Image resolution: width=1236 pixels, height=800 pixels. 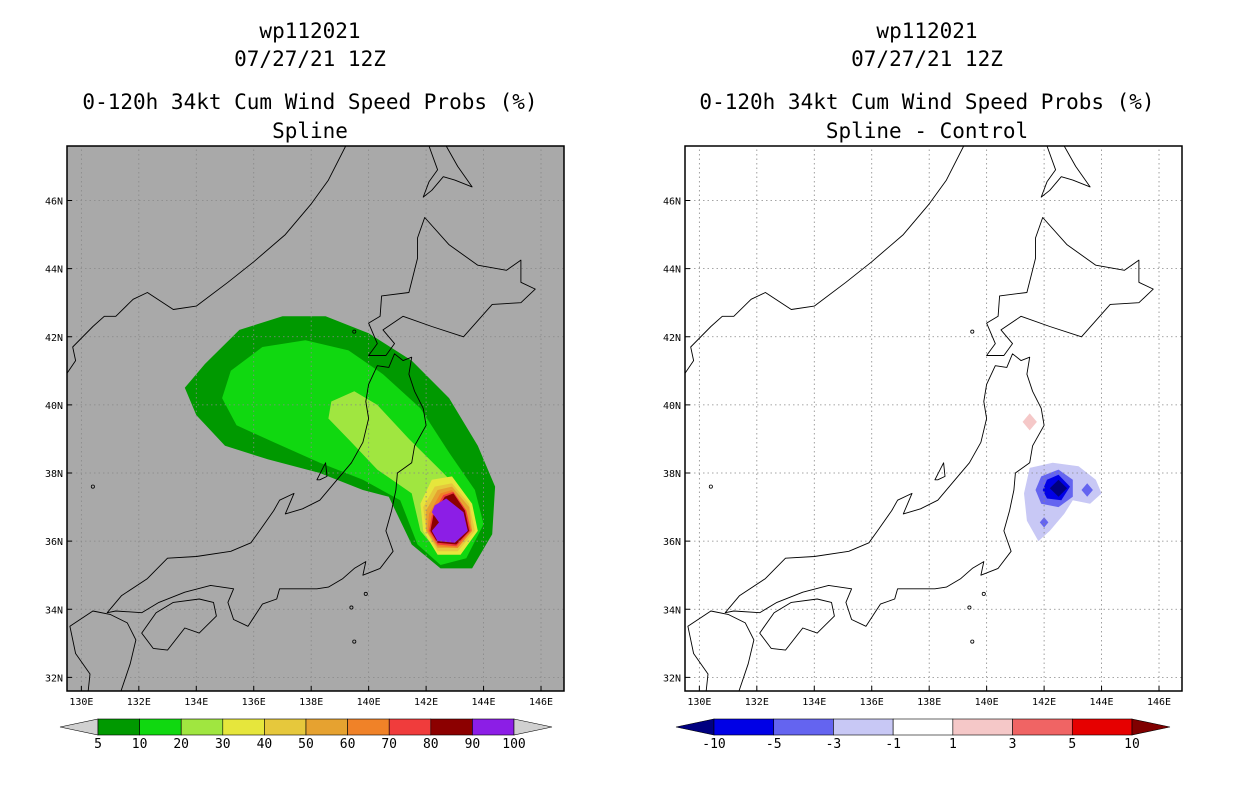 What do you see at coordinates (987, 702) in the screenshot?
I see `x-tick-label: 140E` at bounding box center [987, 702].